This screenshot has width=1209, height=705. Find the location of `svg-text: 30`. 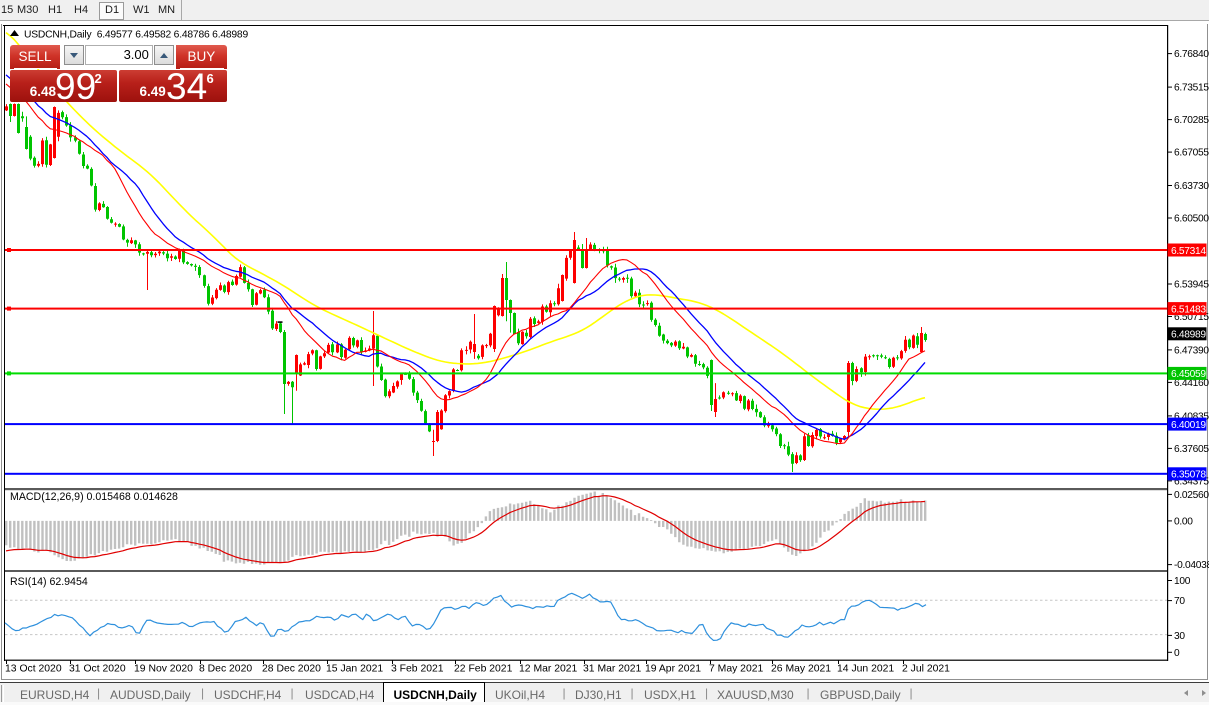

svg-text: 30 is located at coordinates (1179, 636).